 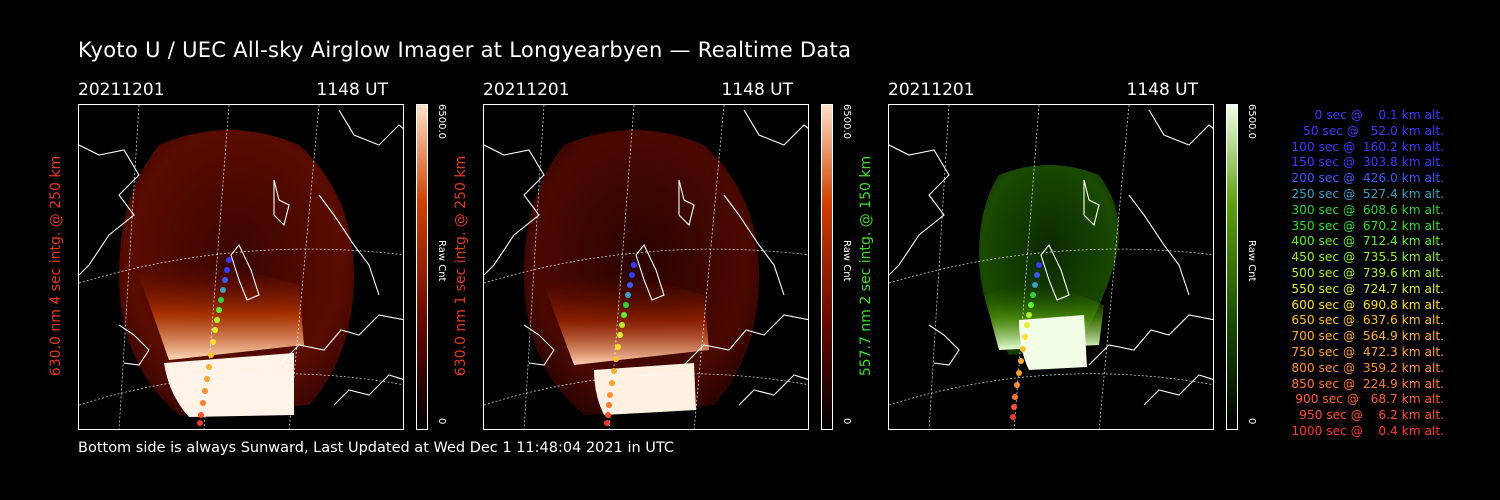 I want to click on legend-row: 200 sec @ 426.0 km alt., so click(x=1365, y=178).